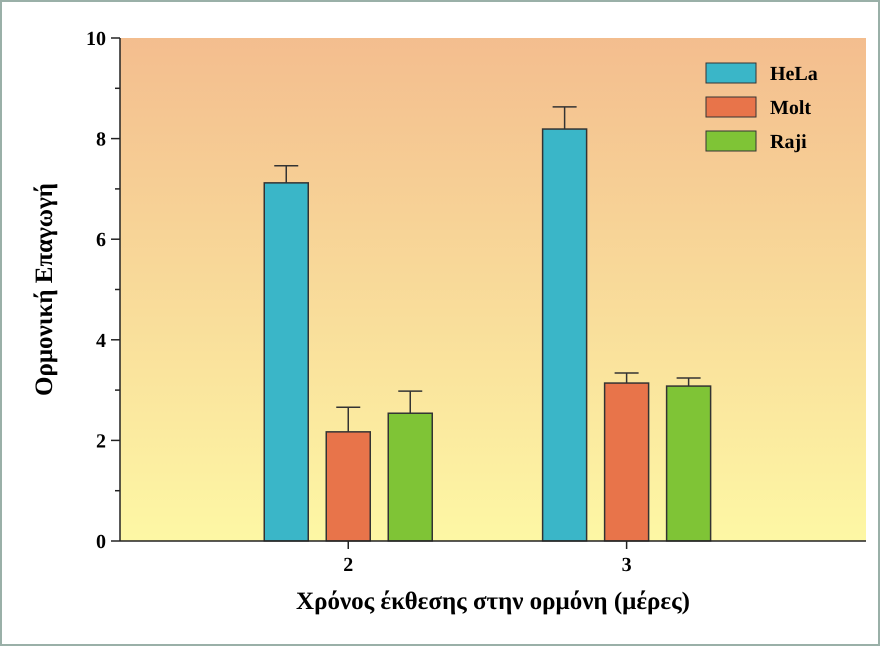 Image resolution: width=880 pixels, height=646 pixels. What do you see at coordinates (791, 108) in the screenshot?
I see `legend-label: Molt` at bounding box center [791, 108].